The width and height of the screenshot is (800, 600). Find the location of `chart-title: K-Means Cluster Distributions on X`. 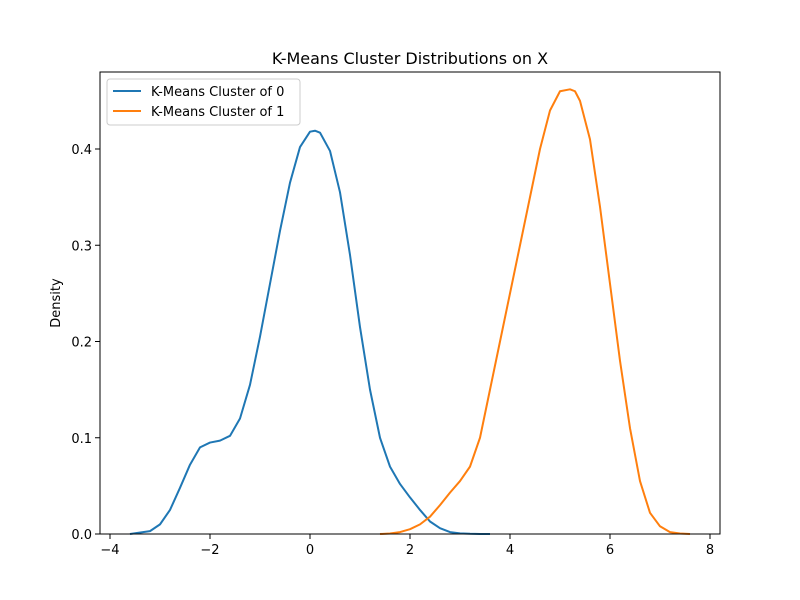

chart-title: K-Means Cluster Distributions on X is located at coordinates (410, 58).